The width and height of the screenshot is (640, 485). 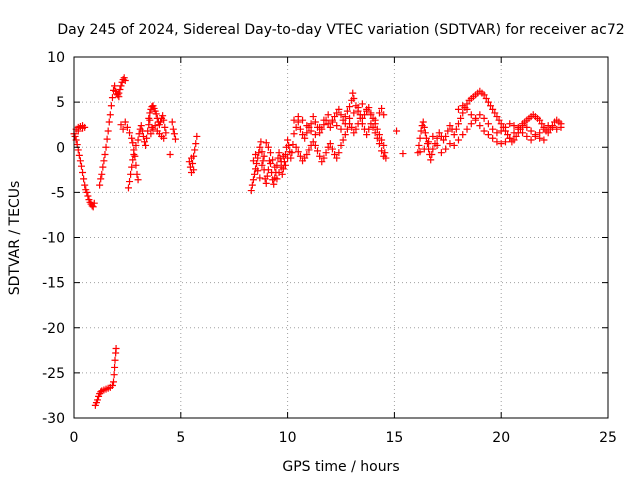 What do you see at coordinates (53, 329) in the screenshot?
I see `y-tick-label: -20` at bounding box center [53, 329].